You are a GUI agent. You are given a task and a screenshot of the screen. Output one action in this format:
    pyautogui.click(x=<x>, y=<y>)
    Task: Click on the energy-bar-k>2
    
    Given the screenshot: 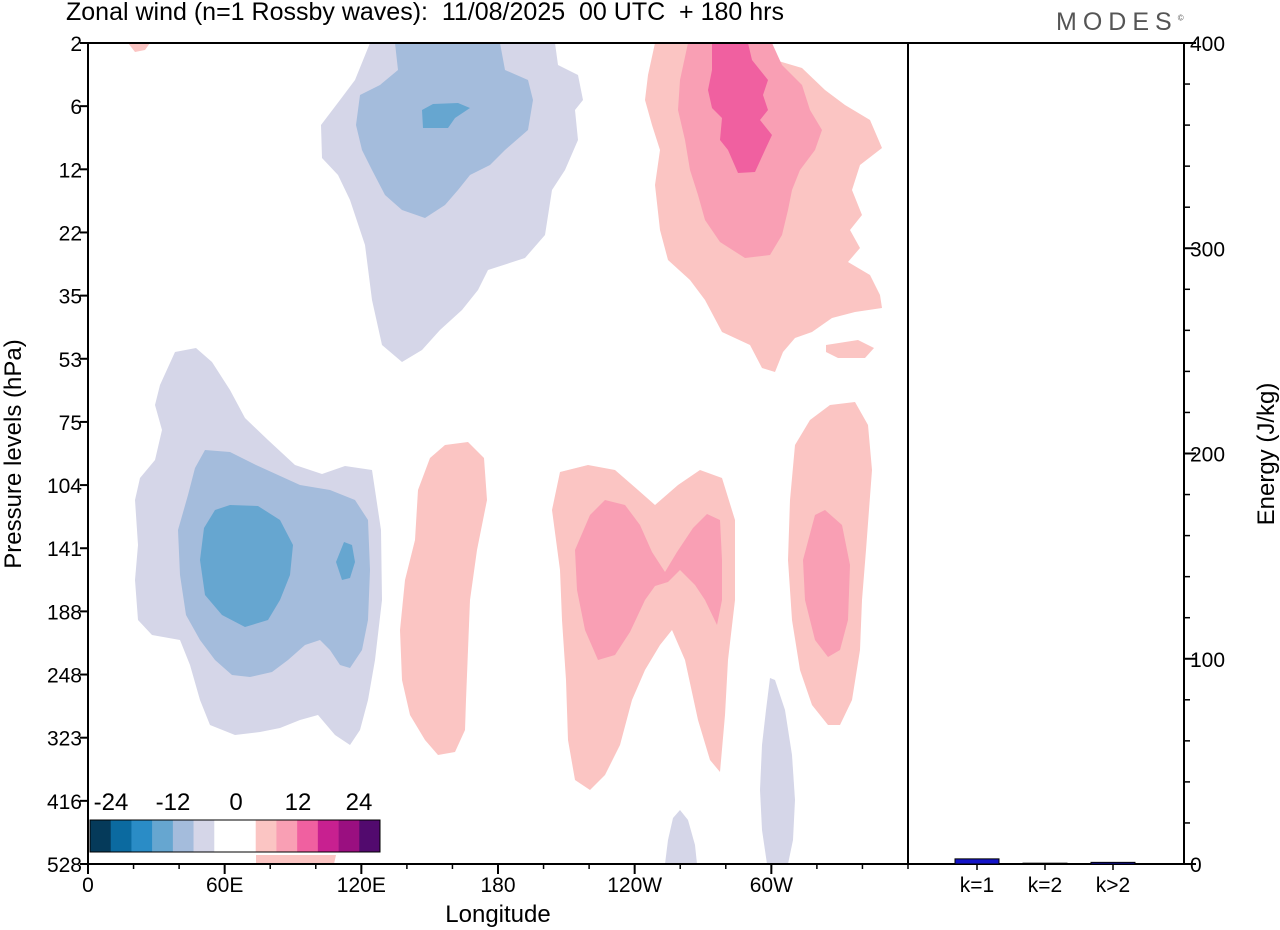 What is the action you would take?
    pyautogui.click(x=1113, y=863)
    